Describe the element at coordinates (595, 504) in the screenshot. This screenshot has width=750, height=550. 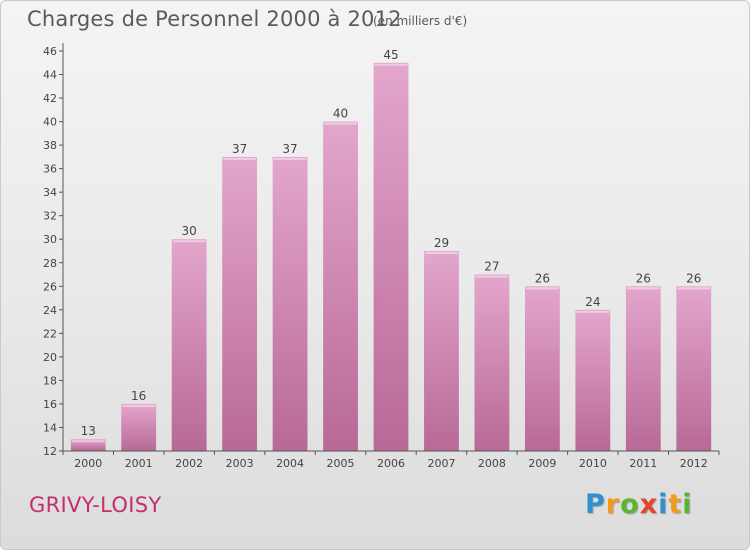
I see `logo-letter: P` at that location.